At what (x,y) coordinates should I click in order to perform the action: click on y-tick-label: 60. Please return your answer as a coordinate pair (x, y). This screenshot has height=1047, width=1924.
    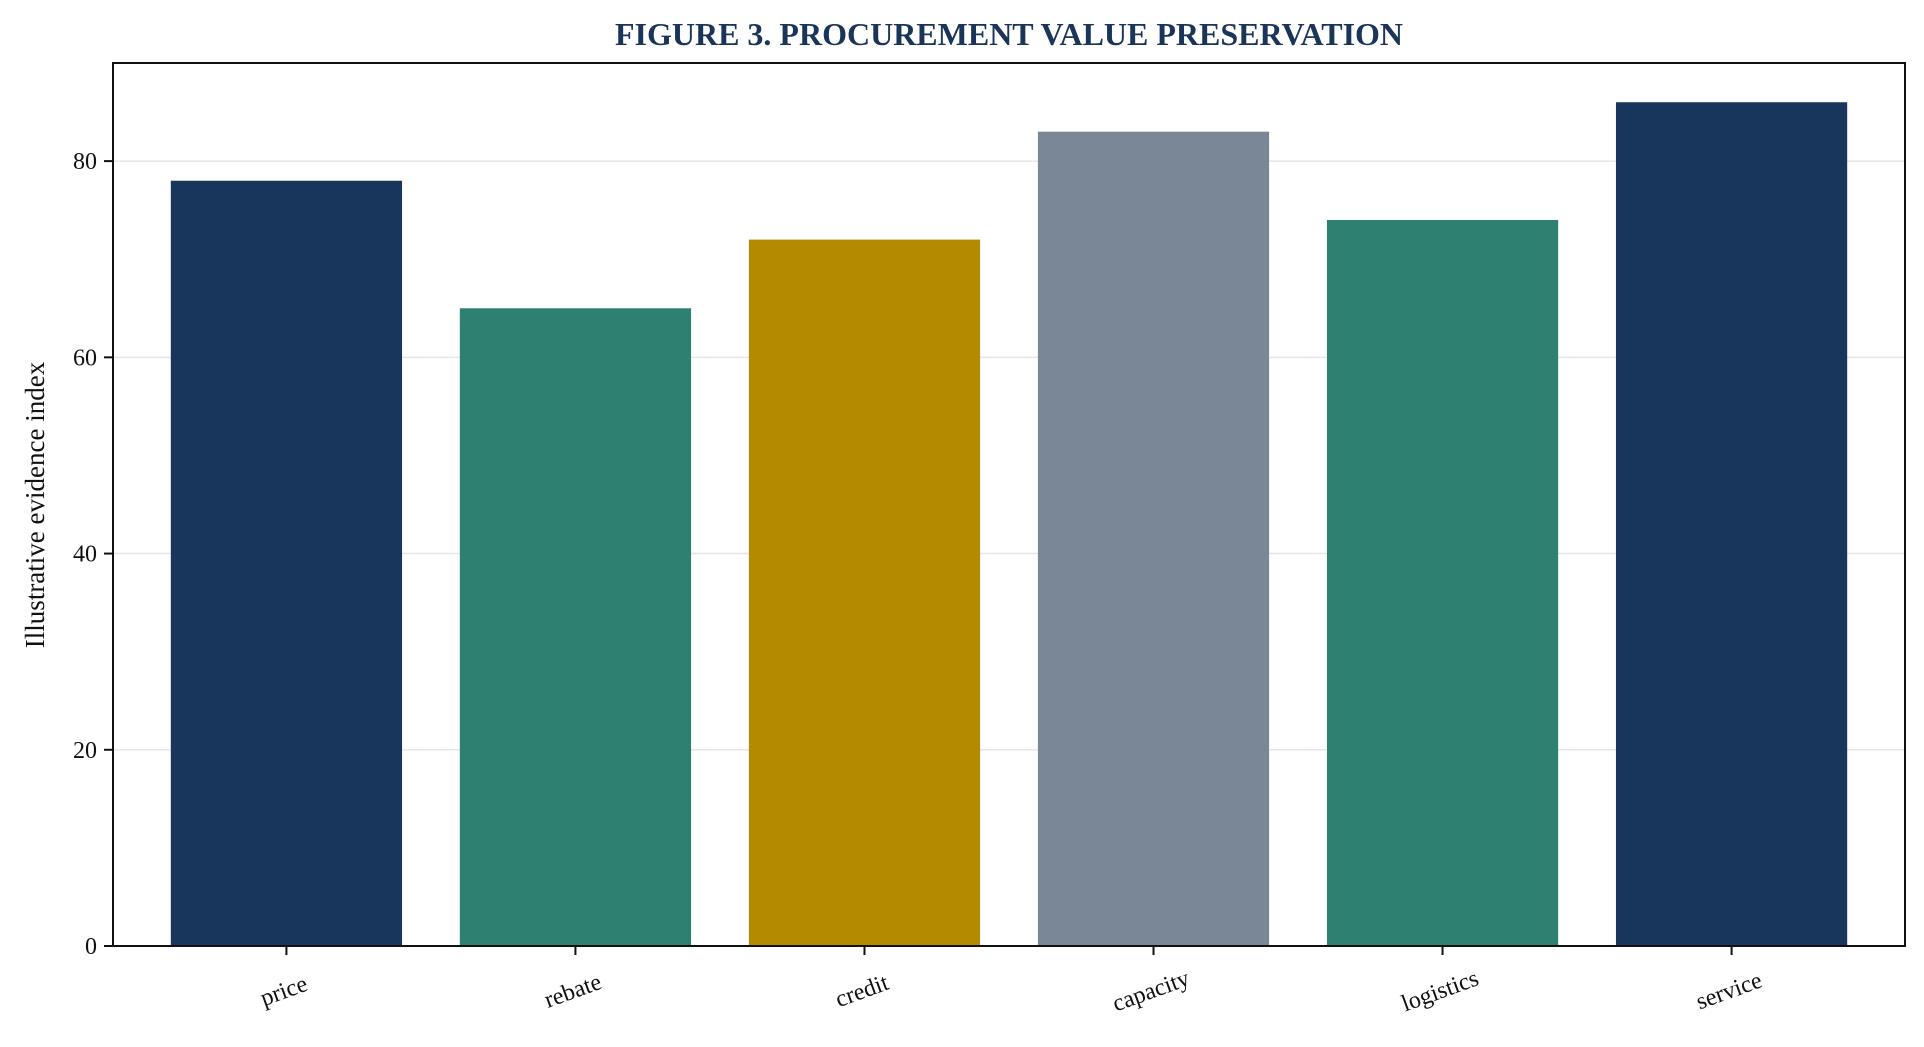
    Looking at the image, I should click on (85, 358).